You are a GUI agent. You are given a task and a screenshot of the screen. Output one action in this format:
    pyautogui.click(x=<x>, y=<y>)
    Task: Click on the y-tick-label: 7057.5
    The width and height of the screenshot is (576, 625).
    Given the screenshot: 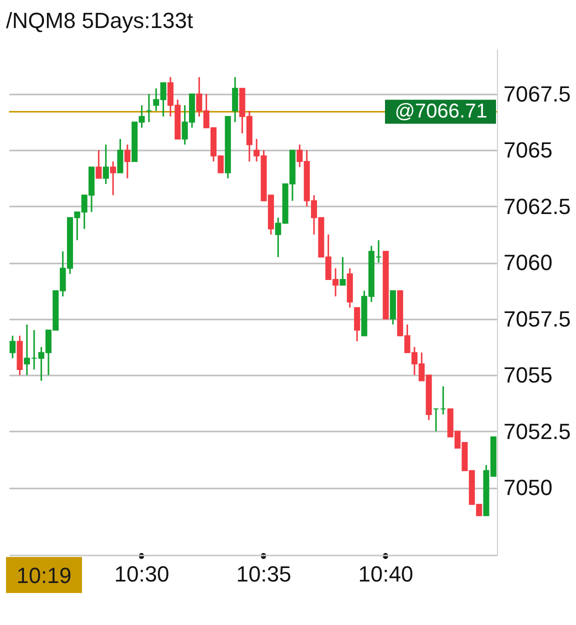 What is the action you would take?
    pyautogui.click(x=537, y=319)
    